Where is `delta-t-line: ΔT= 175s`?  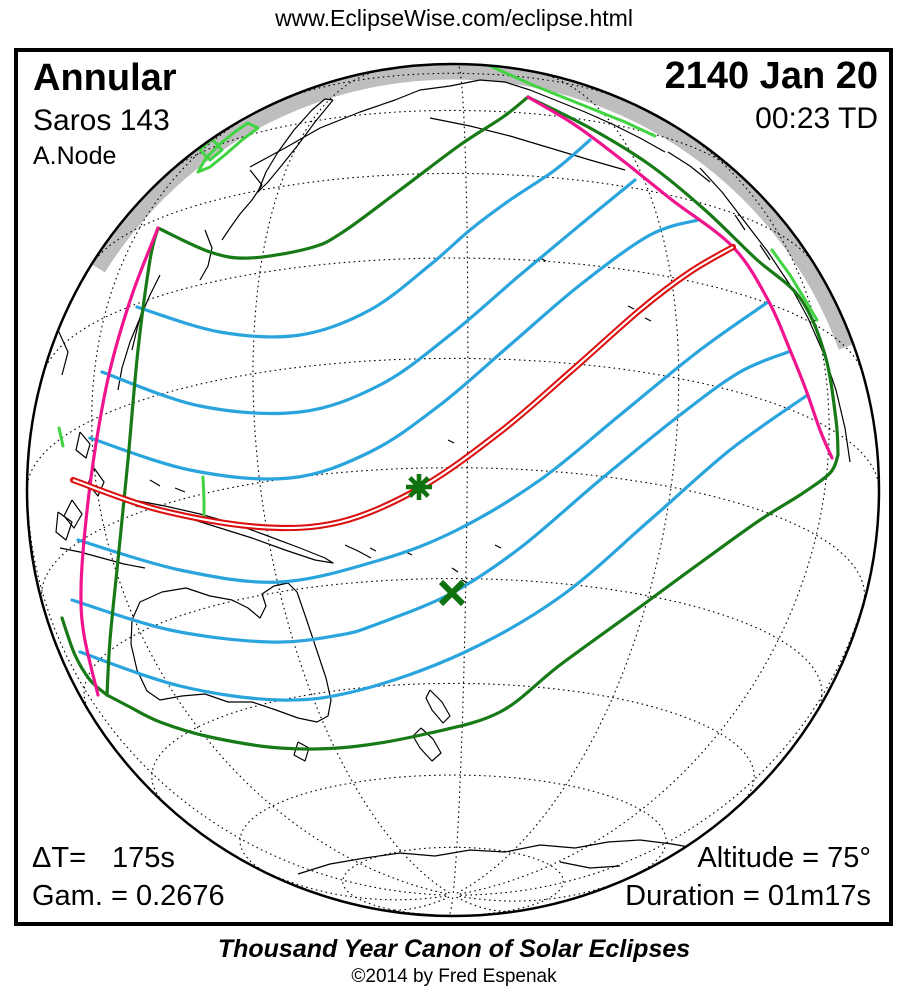 delta-t-line: ΔT= 175s is located at coordinates (103, 858).